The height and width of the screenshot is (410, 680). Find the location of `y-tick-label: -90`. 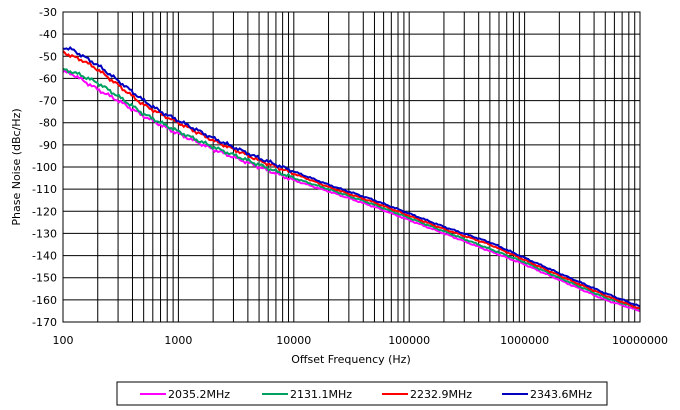

y-tick-label: -90 is located at coordinates (48, 145).